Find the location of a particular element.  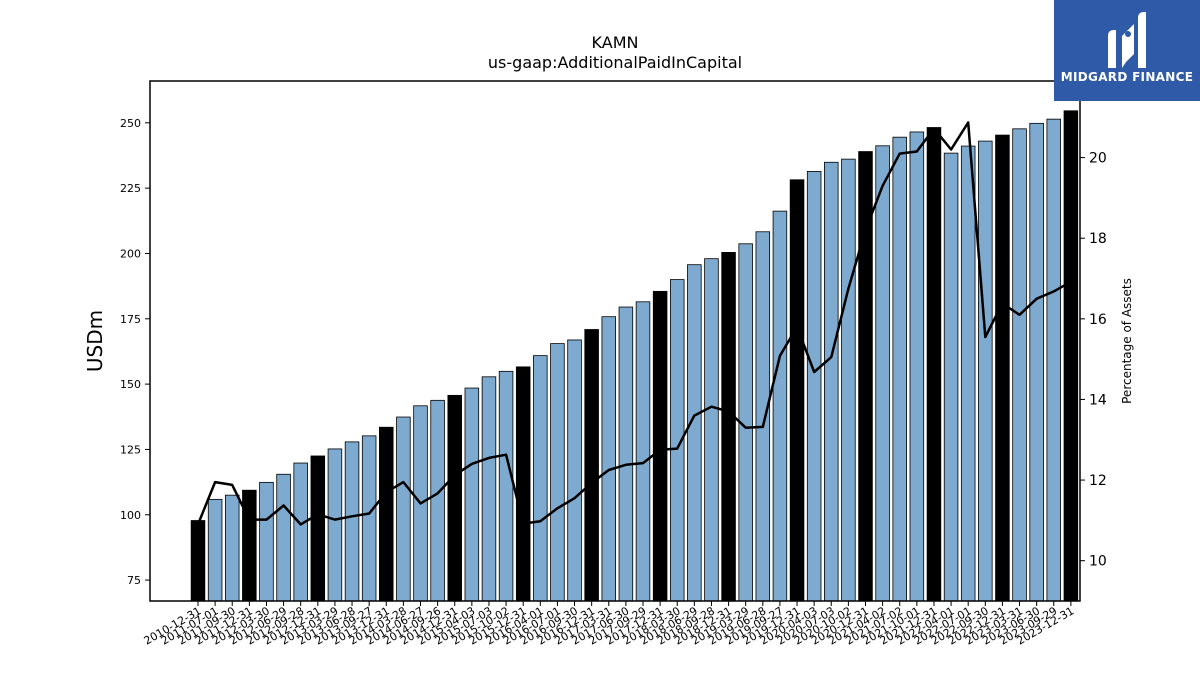

y2-tick-label: 16 is located at coordinates (1098, 320).